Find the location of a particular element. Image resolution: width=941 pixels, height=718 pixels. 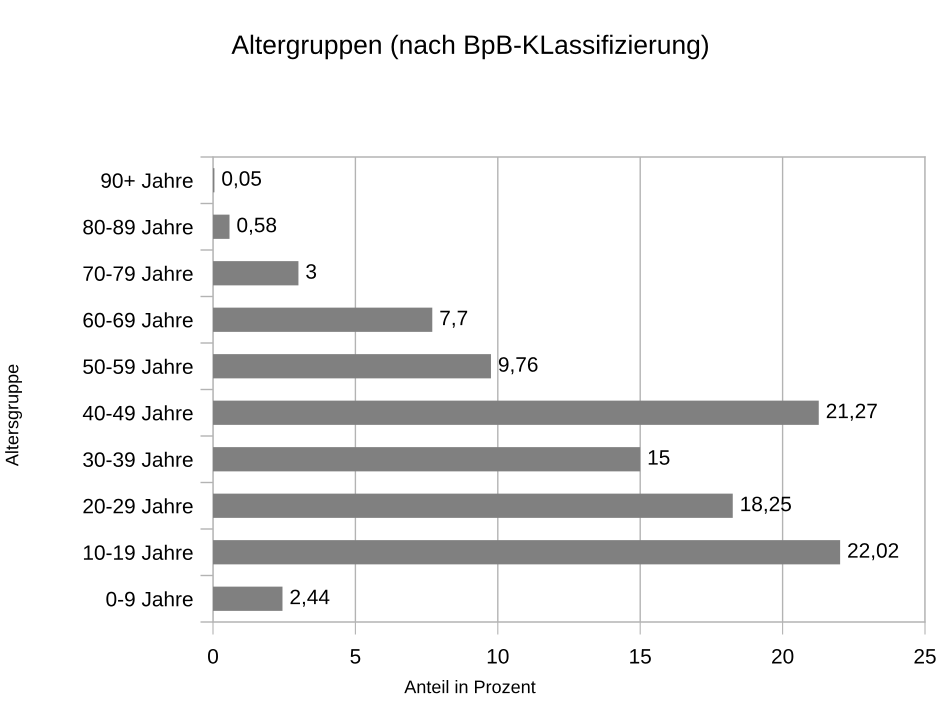

data-label: 22,02 is located at coordinates (873, 551).